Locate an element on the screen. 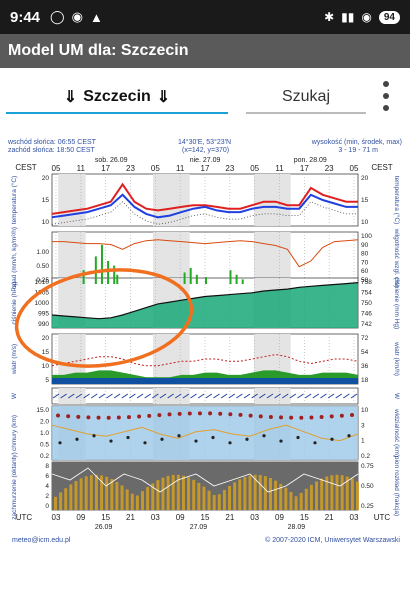 The width and height of the screenshot is (410, 600). day-label-top: sob. 26.09 is located at coordinates (111, 160).